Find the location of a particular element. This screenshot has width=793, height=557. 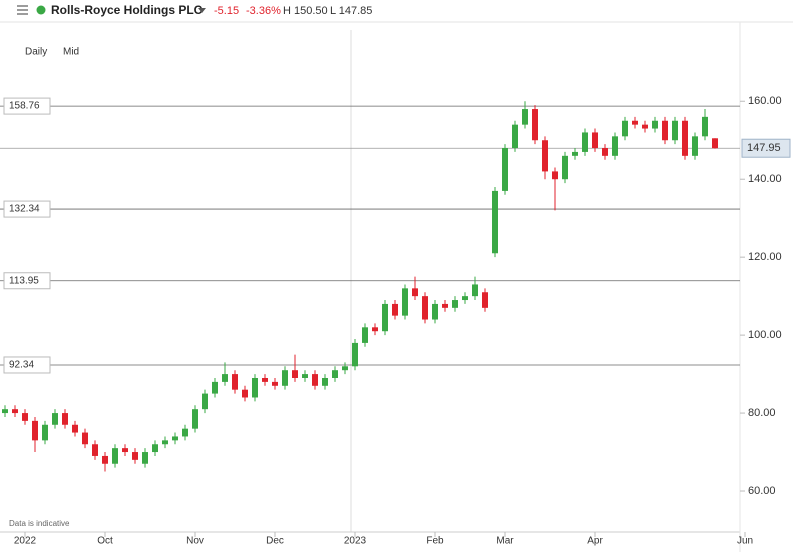

y-tick-label: 120.00 is located at coordinates (765, 257).